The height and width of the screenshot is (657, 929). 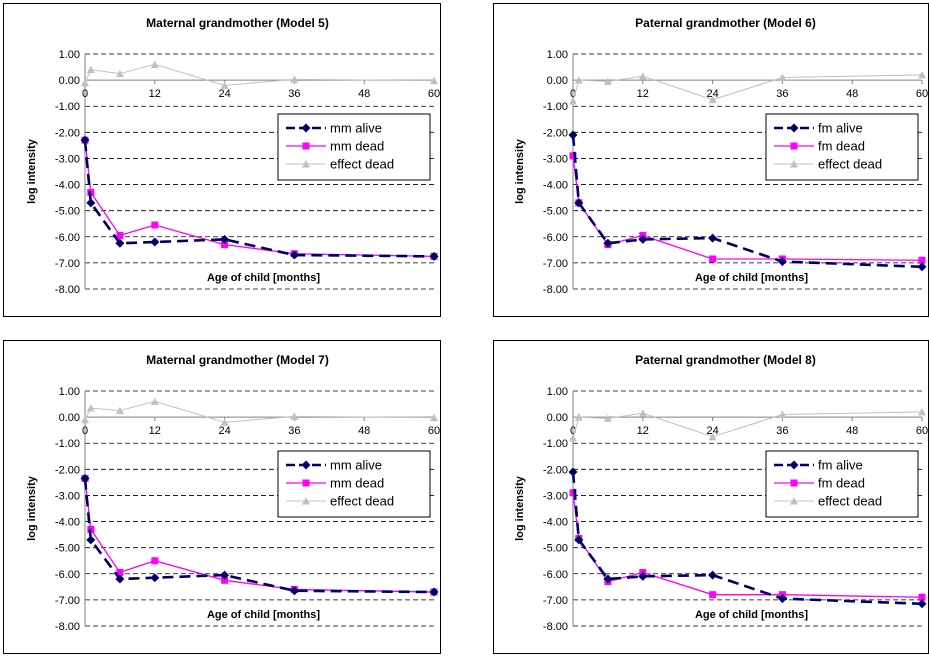 What do you see at coordinates (555, 575) in the screenshot?
I see `y-tick-label: -6.00` at bounding box center [555, 575].